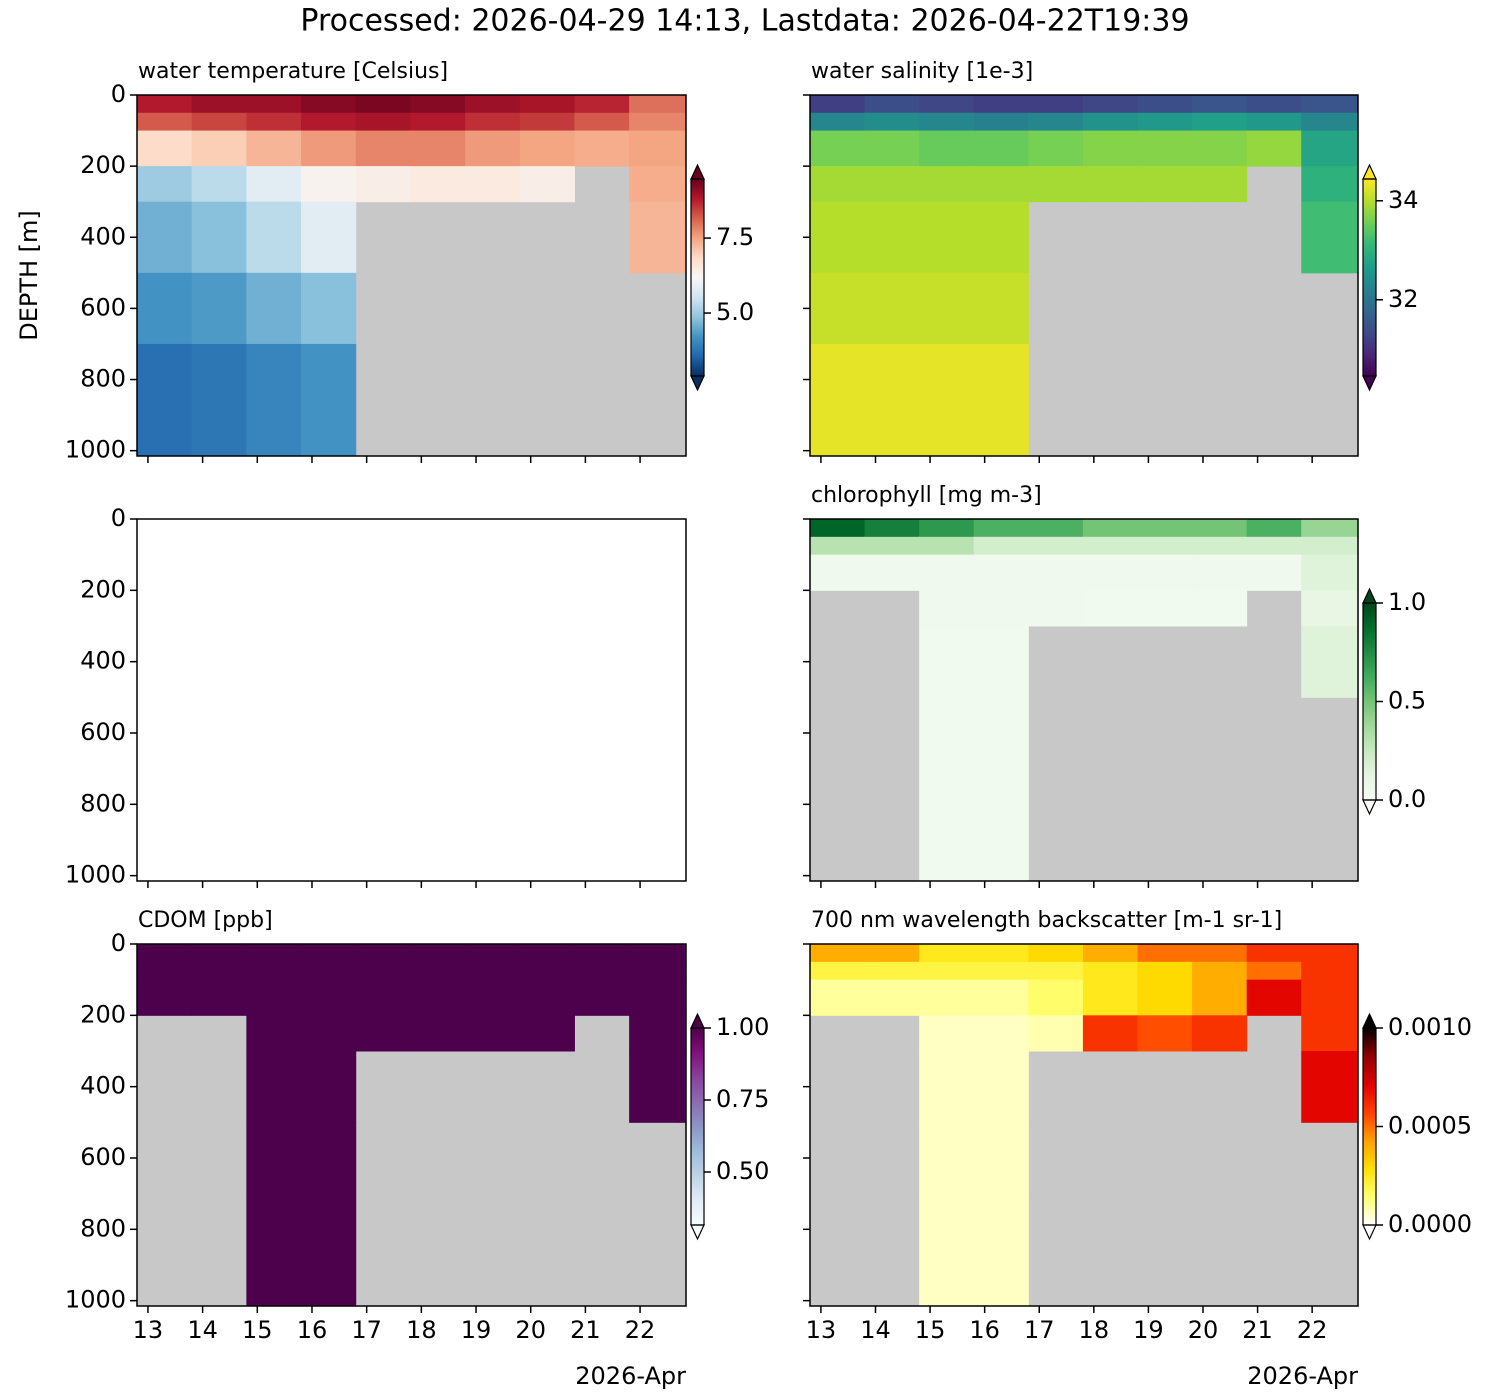  I want to click on x-tick-label: 17, so click(1039, 1330).